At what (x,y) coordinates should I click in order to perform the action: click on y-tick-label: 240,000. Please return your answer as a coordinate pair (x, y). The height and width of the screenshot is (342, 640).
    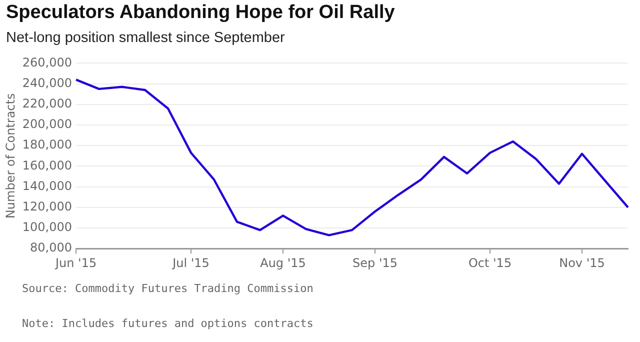
    Looking at the image, I should click on (47, 83).